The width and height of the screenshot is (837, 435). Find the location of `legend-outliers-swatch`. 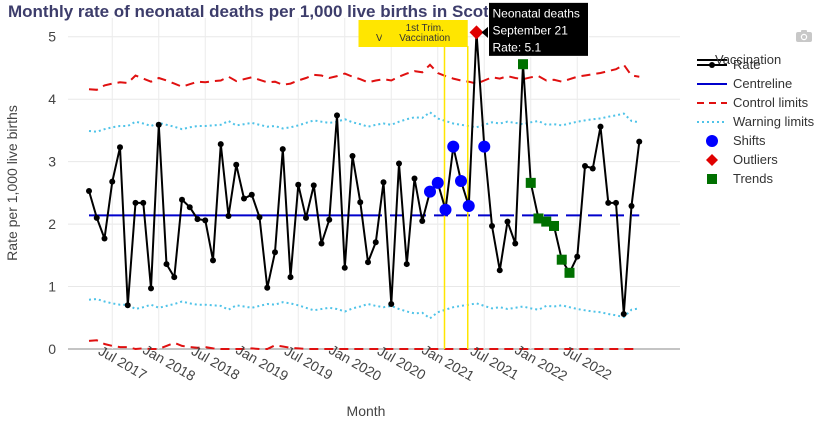

legend-outliers-swatch is located at coordinates (712, 160).